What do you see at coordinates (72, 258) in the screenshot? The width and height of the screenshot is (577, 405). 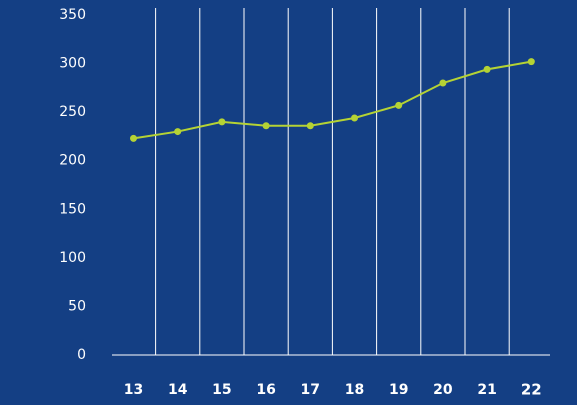 I see `y-tick-label: 100` at bounding box center [72, 258].